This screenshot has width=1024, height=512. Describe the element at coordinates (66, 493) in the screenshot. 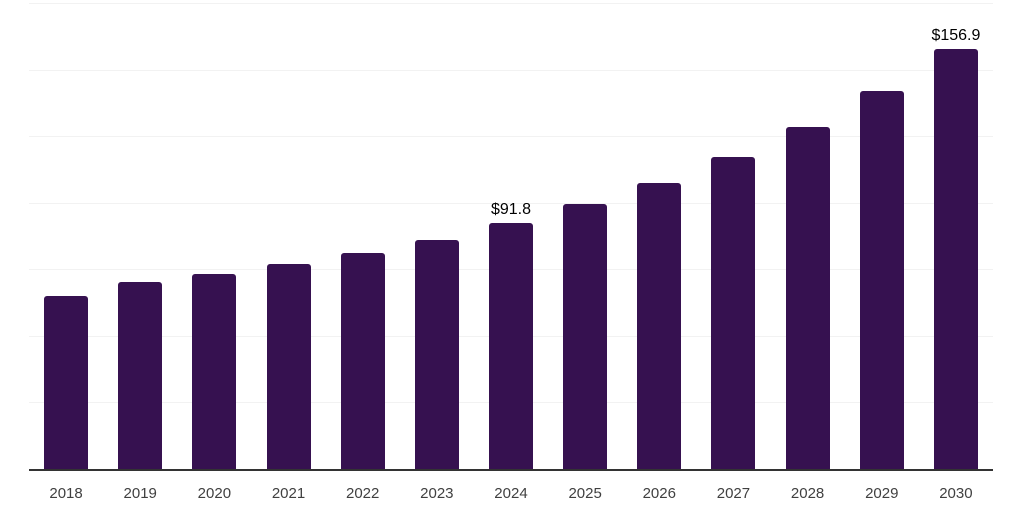

I see `x-axis-label-2018: 2018` at that location.